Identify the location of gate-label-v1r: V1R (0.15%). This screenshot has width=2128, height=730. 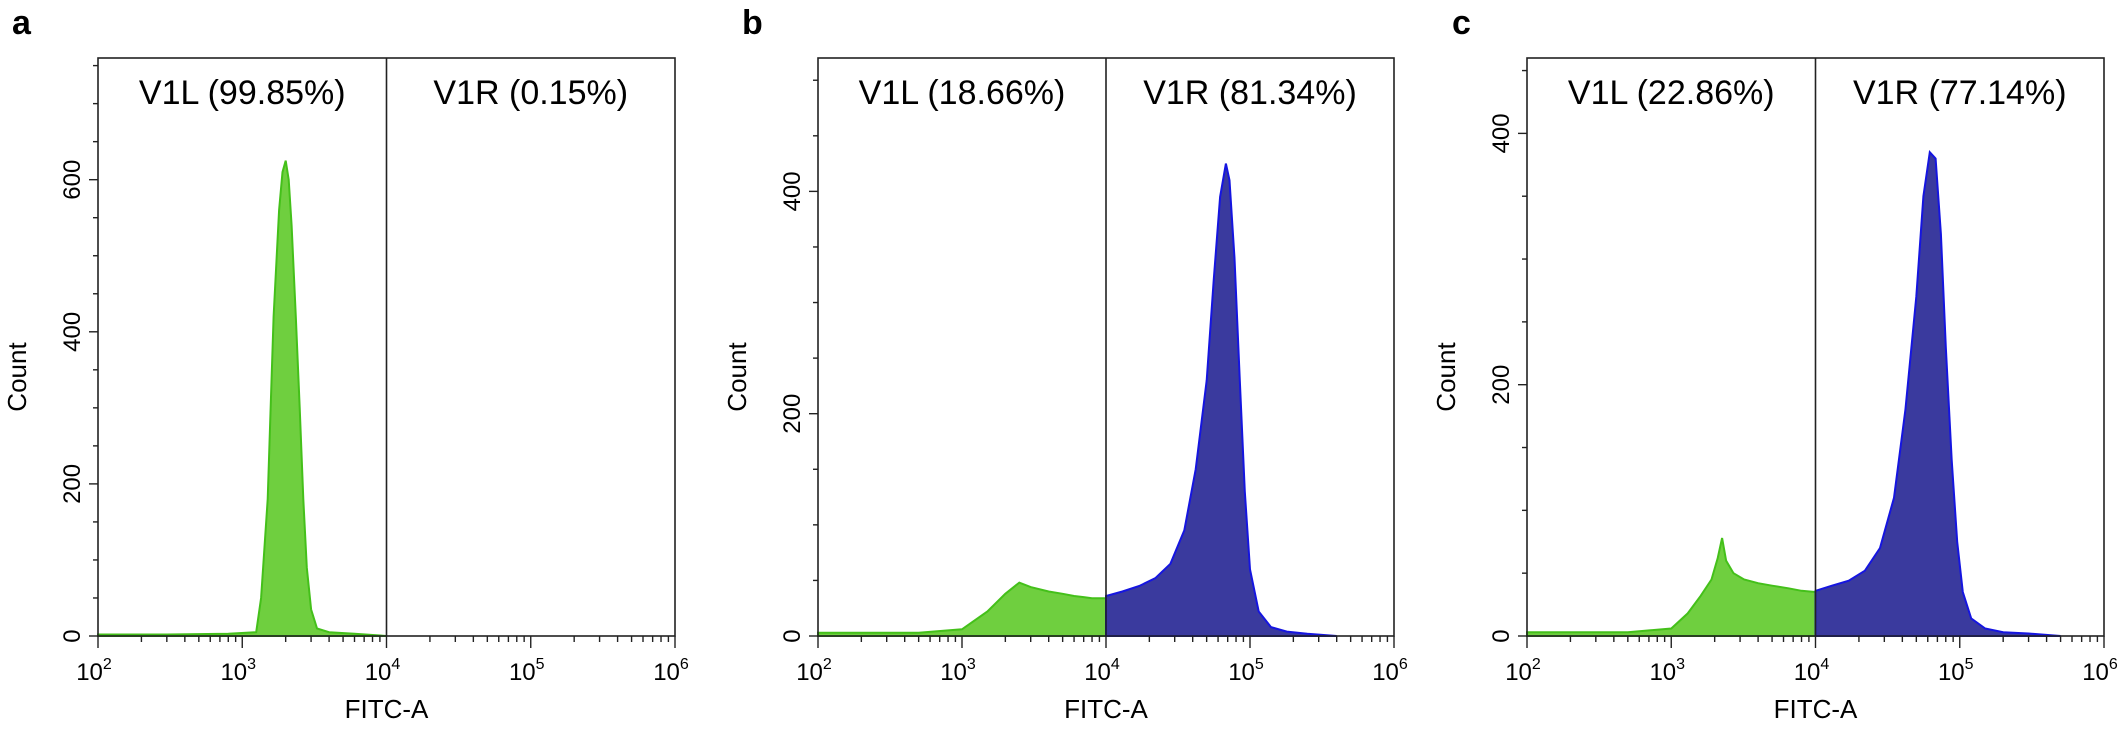
(530, 93).